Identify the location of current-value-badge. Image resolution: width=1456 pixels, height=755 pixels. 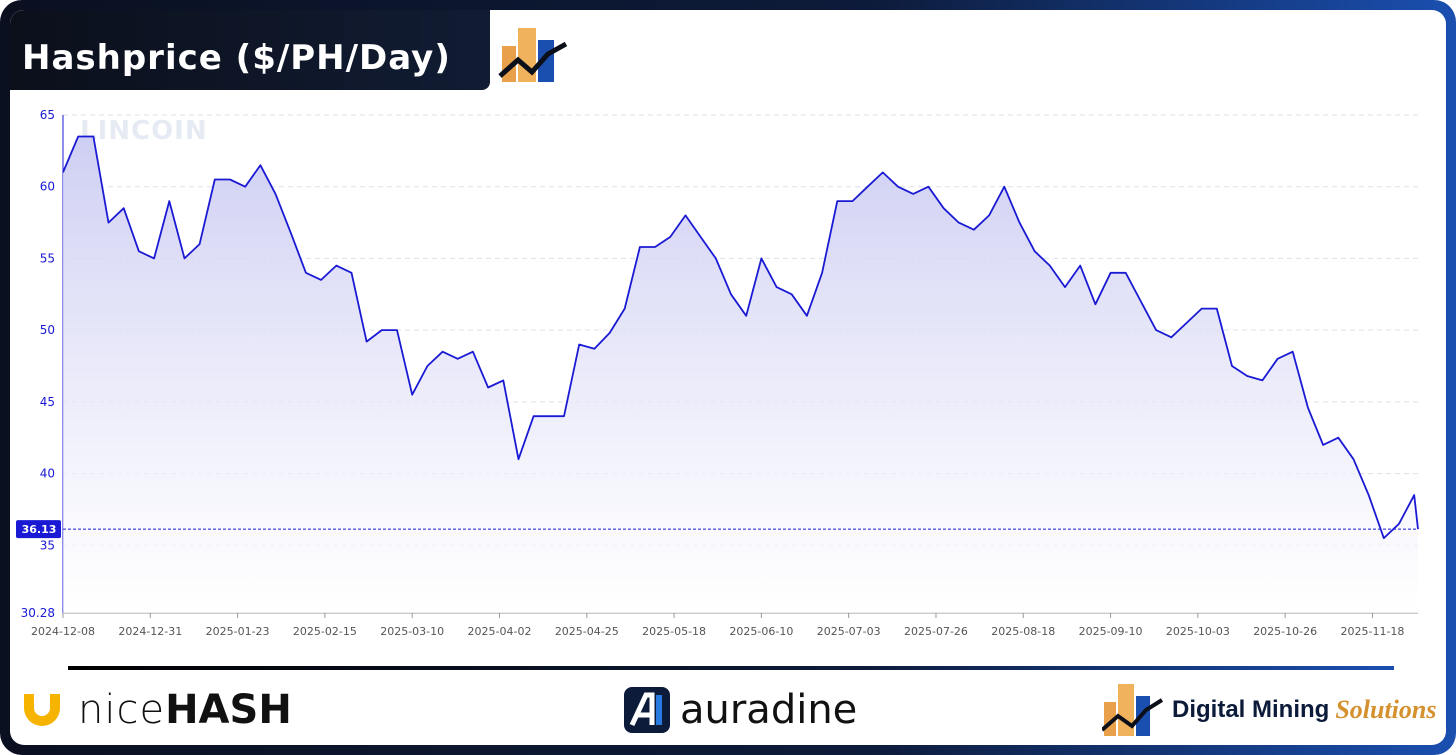
(38, 529).